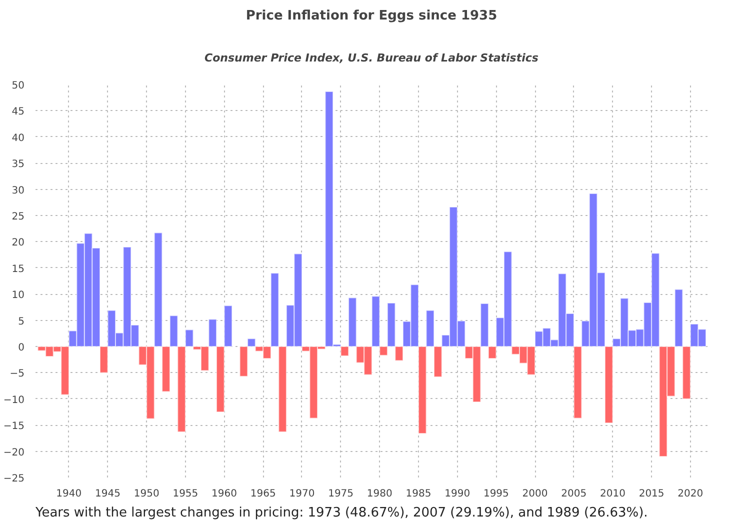  Describe the element at coordinates (419, 494) in the screenshot. I see `x-tick-label: 1985` at that location.